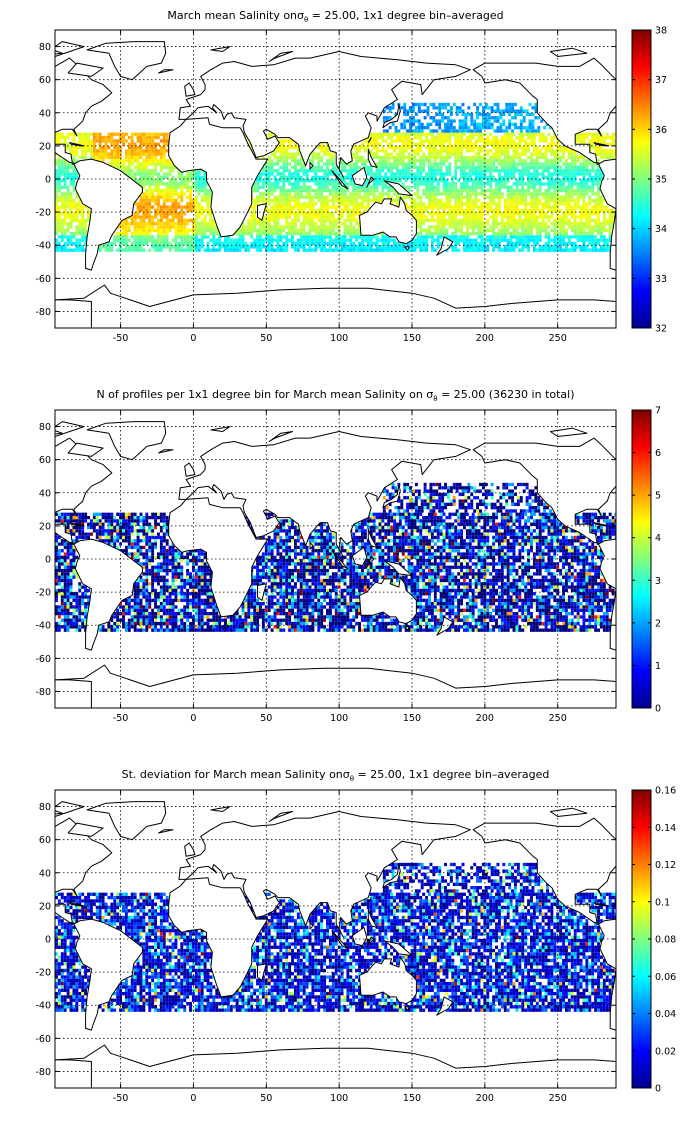 This screenshot has width=696, height=1140. I want to click on x-tick-label: 50, so click(266, 338).